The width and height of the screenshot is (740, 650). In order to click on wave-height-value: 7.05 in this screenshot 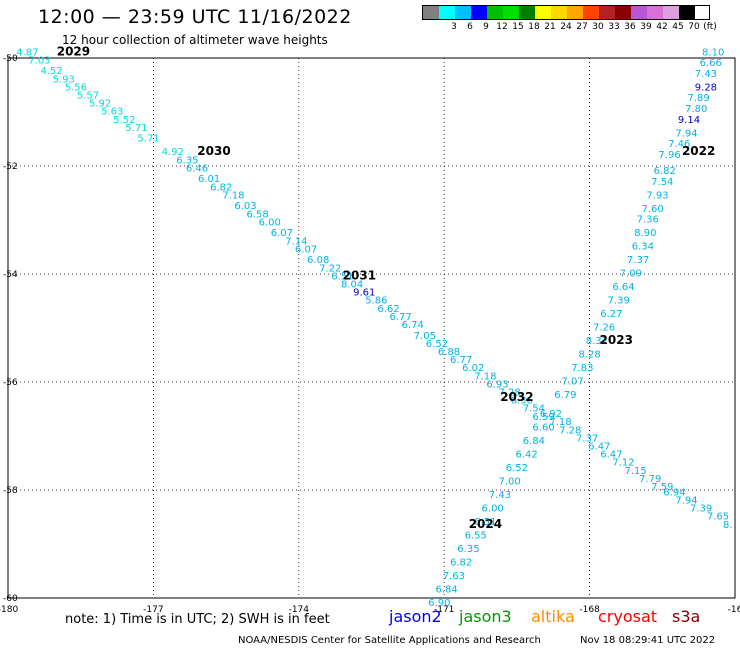, I will do `click(425, 336)`.